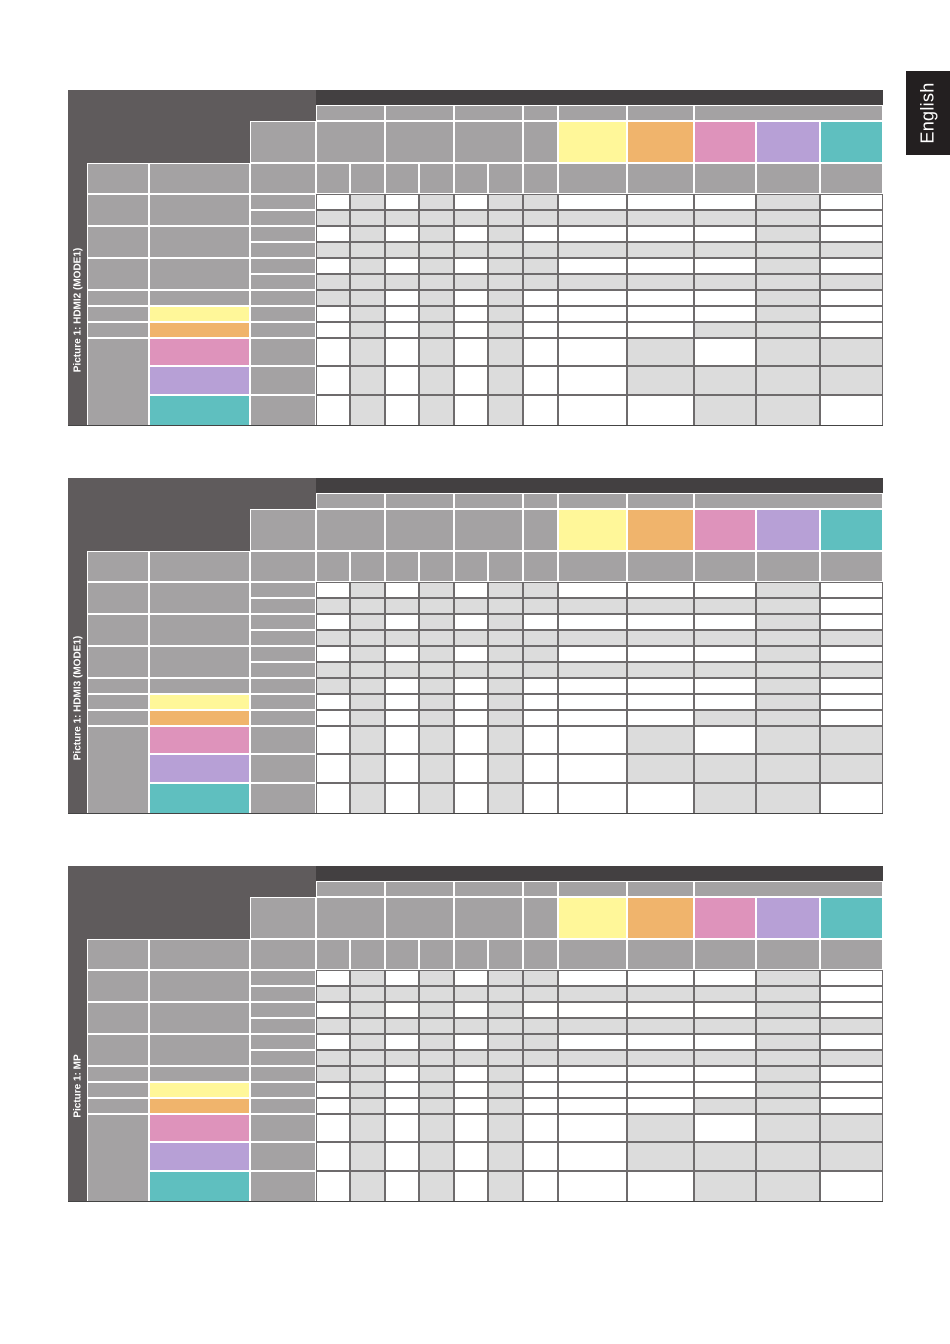 The image size is (950, 1344). What do you see at coordinates (199, 1050) in the screenshot?
I see `row-subgroup-header` at bounding box center [199, 1050].